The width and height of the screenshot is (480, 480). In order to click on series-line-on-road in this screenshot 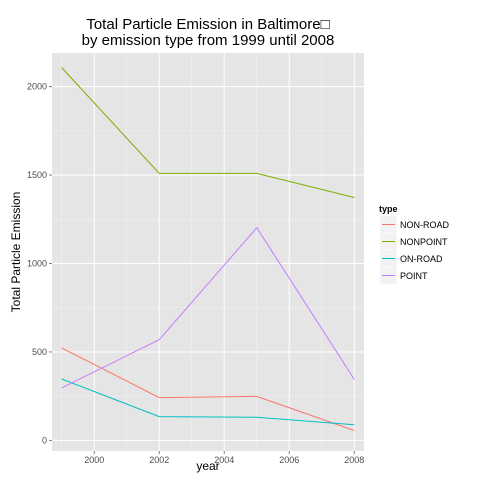, I will do `click(208, 402)`.